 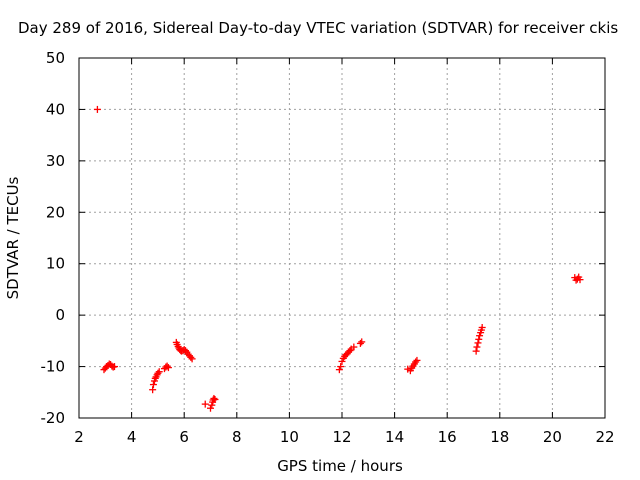 I want to click on x-tick-label: 4, so click(x=132, y=437).